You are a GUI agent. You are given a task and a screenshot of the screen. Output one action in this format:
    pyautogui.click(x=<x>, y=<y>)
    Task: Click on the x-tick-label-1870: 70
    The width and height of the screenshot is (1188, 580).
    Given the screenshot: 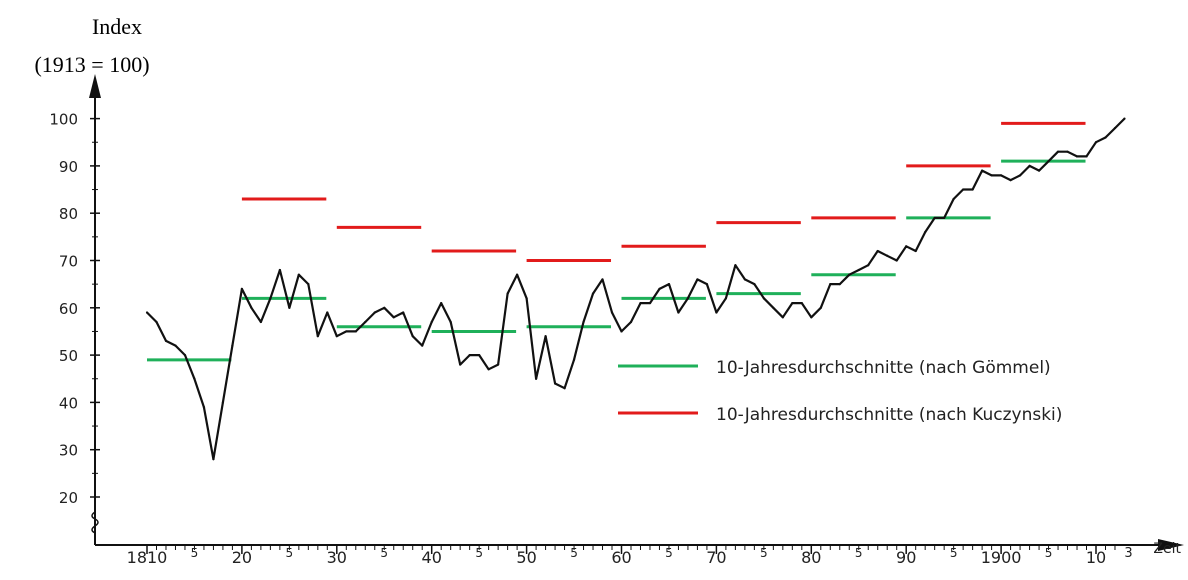 What is the action you would take?
    pyautogui.click(x=716, y=557)
    